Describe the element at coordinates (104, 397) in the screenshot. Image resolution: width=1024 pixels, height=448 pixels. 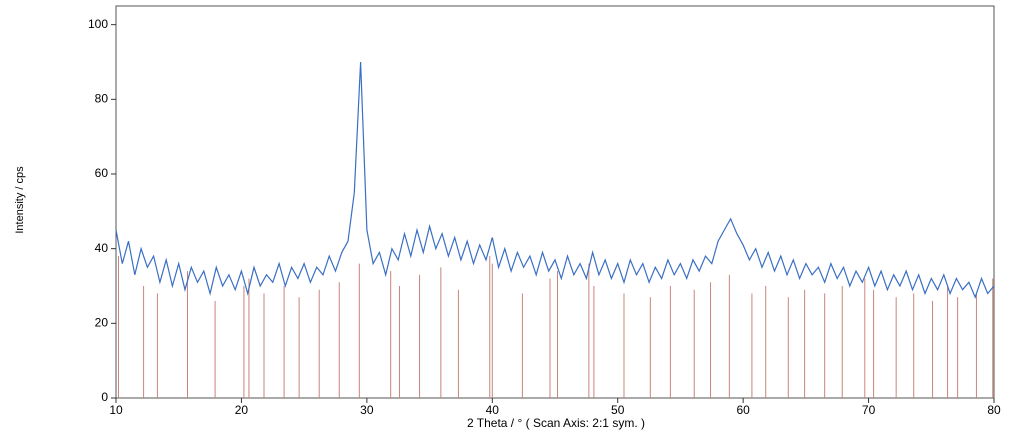
I see `y-tick-label: 0` at that location.